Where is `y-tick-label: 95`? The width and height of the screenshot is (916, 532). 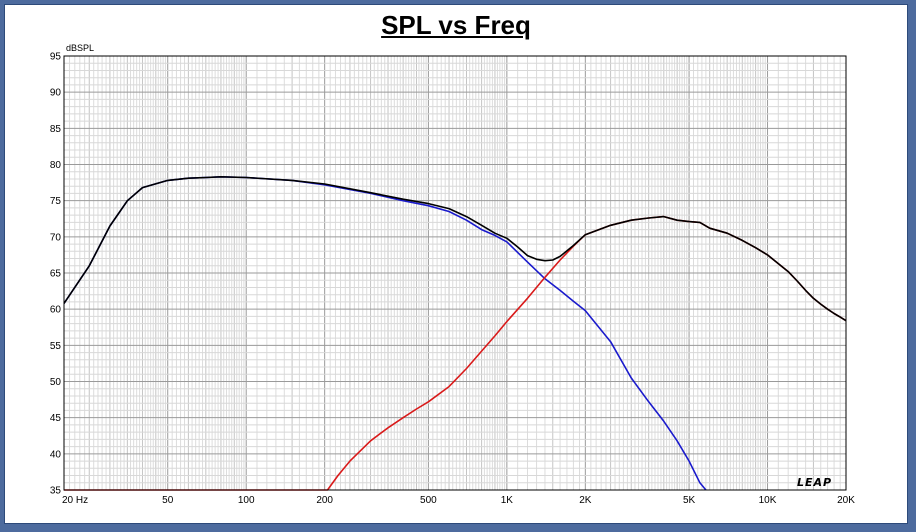
y-tick-label: 95 is located at coordinates (56, 57).